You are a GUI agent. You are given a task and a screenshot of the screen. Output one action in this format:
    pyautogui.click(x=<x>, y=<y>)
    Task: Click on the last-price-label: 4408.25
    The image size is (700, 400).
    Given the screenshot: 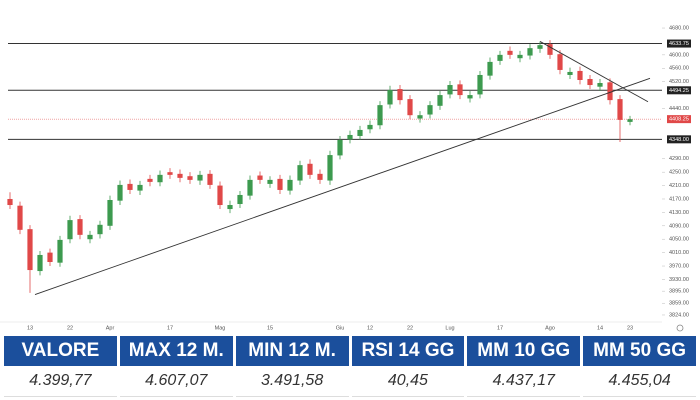 What is the action you would take?
    pyautogui.click(x=679, y=120)
    